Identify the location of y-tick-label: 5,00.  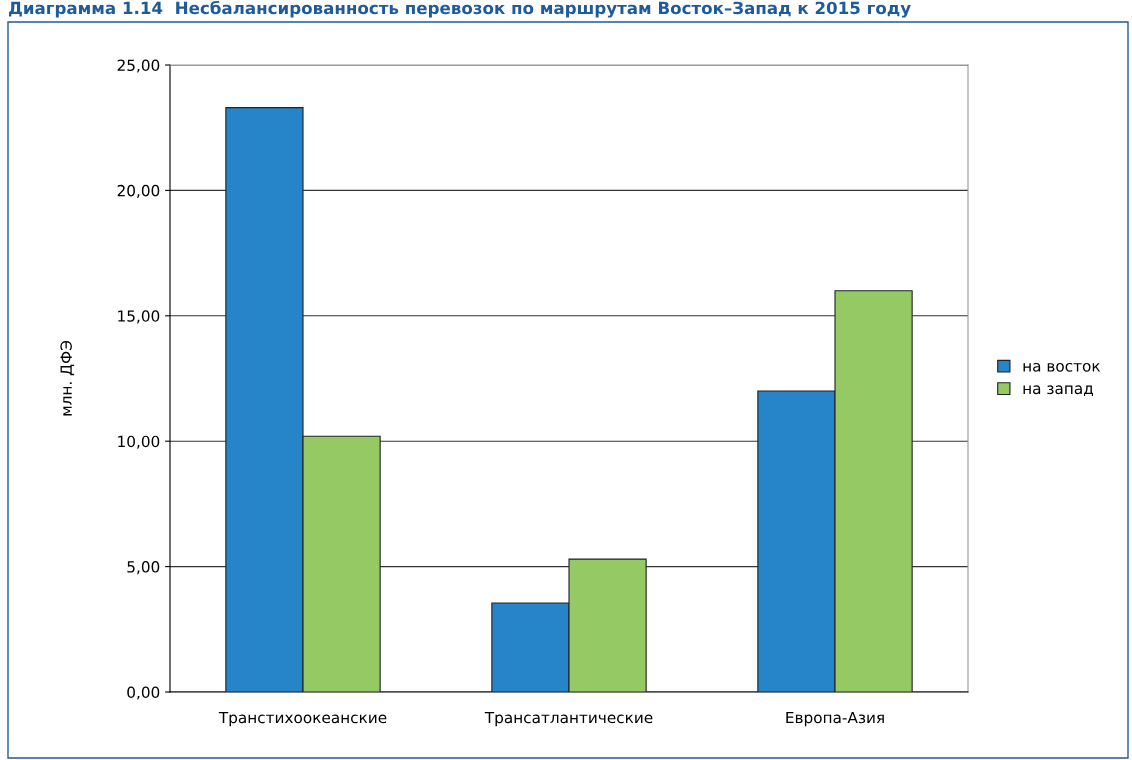
(143, 568).